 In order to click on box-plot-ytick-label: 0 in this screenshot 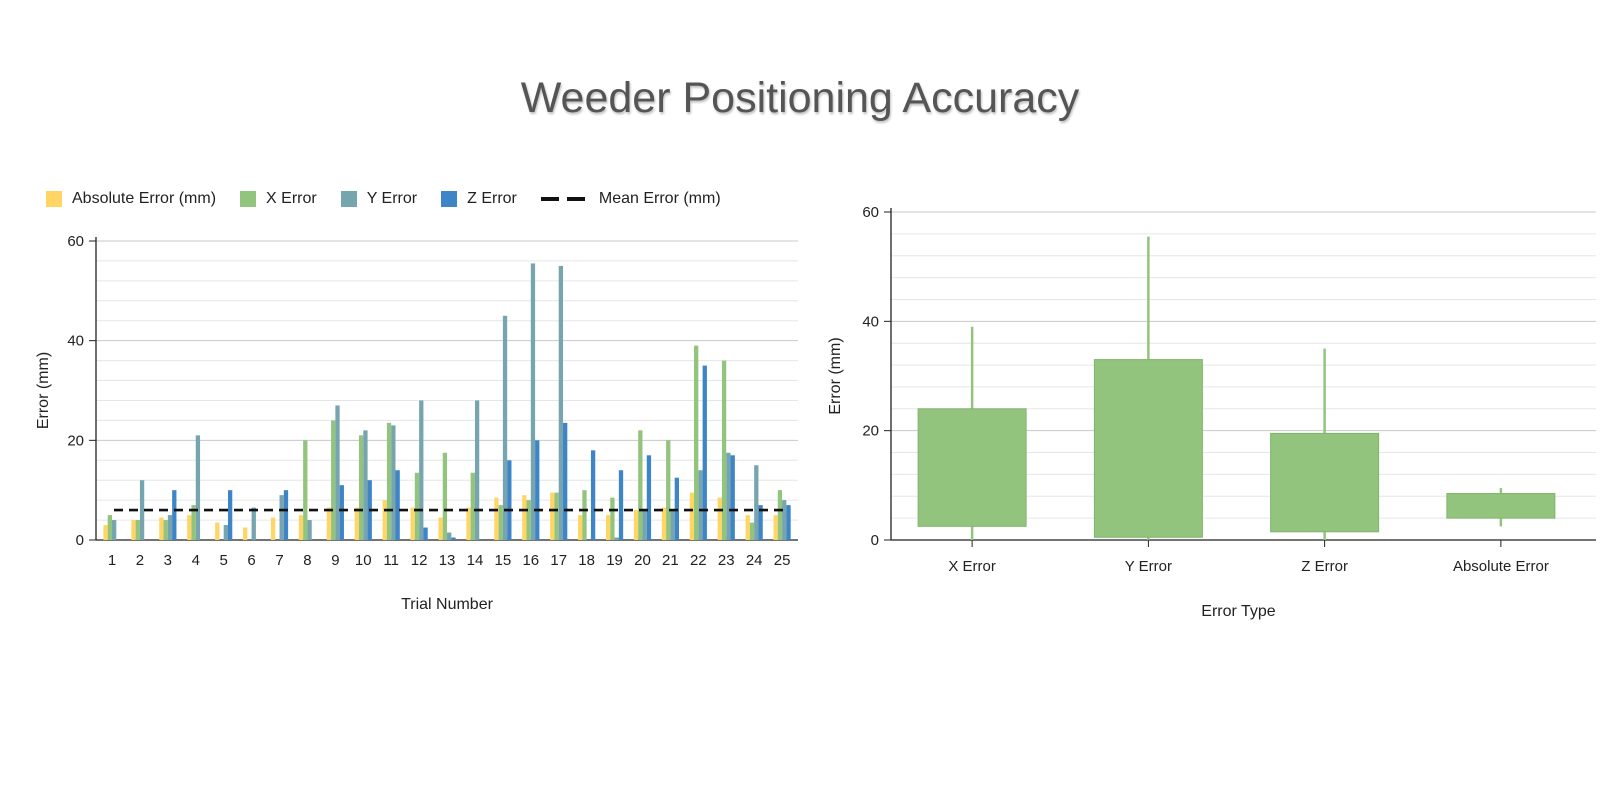, I will do `click(875, 540)`.